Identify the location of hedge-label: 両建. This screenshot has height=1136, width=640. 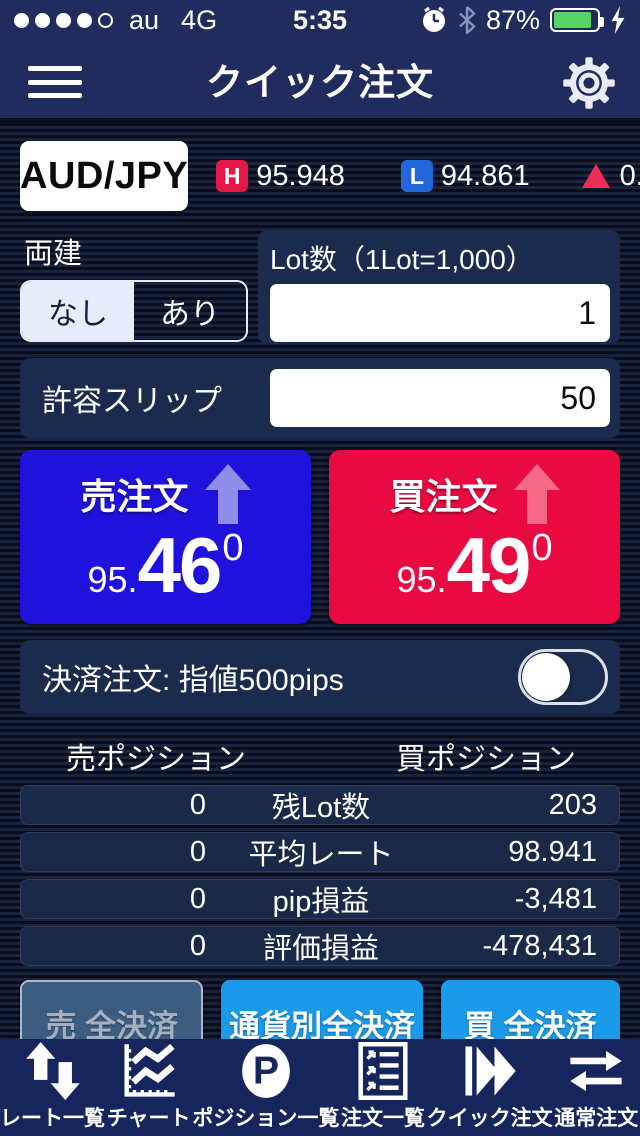
(53, 254).